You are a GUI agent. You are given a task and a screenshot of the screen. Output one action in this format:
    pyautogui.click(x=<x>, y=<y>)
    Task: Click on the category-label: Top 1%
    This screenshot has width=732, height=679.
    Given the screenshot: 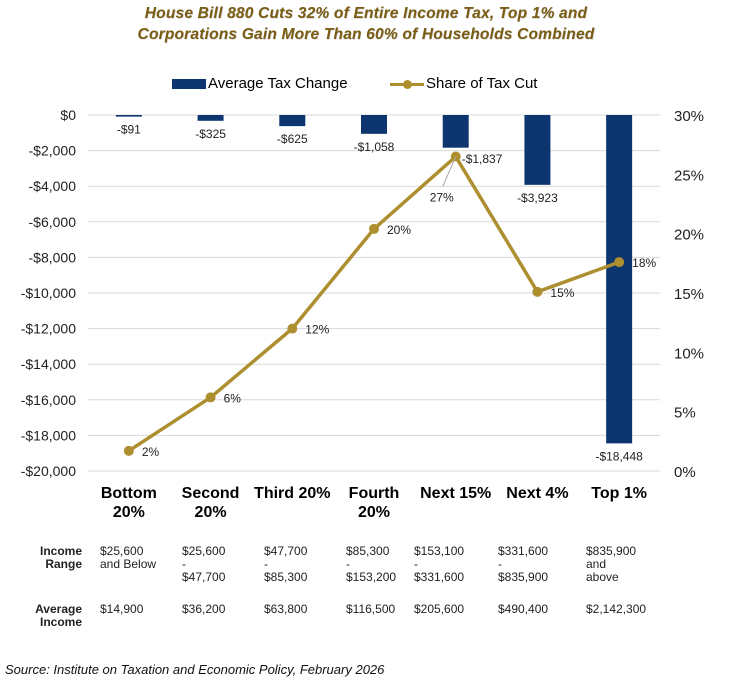 What is the action you would take?
    pyautogui.click(x=619, y=493)
    